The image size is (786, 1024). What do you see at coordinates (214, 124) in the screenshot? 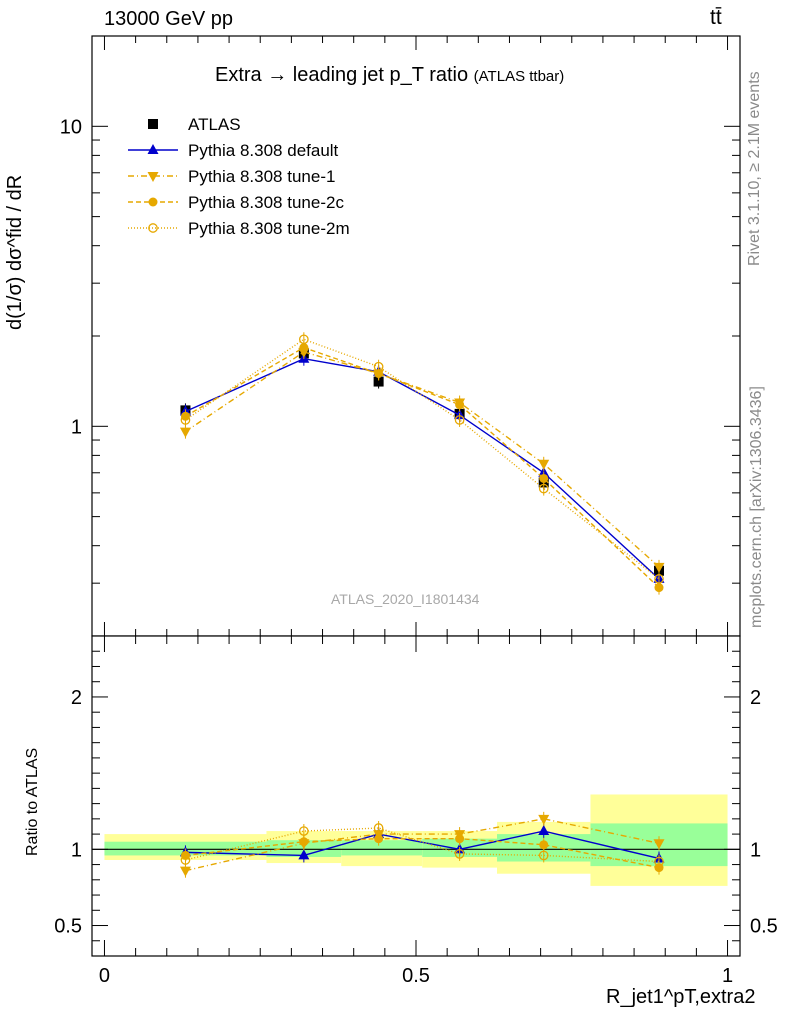
I see `legend-label: ATLAS` at bounding box center [214, 124].